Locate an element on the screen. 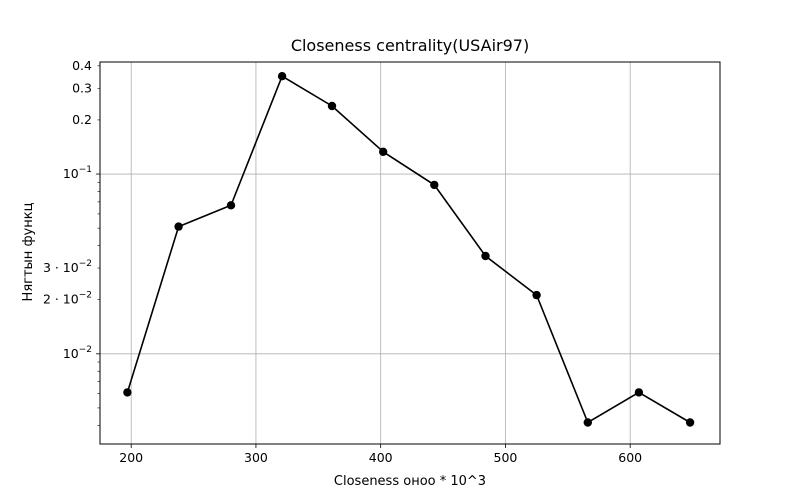 This screenshot has height=500, width=800. x-tick-label: 200 is located at coordinates (131, 457).